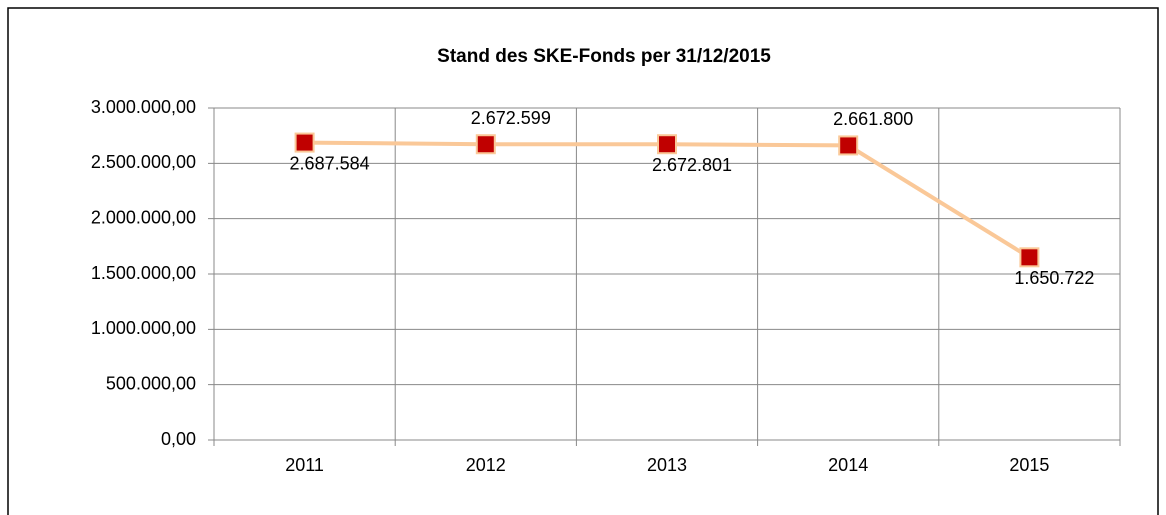 This screenshot has height=515, width=1166. Describe the element at coordinates (511, 118) in the screenshot. I see `data-label: 2.672.599` at that location.